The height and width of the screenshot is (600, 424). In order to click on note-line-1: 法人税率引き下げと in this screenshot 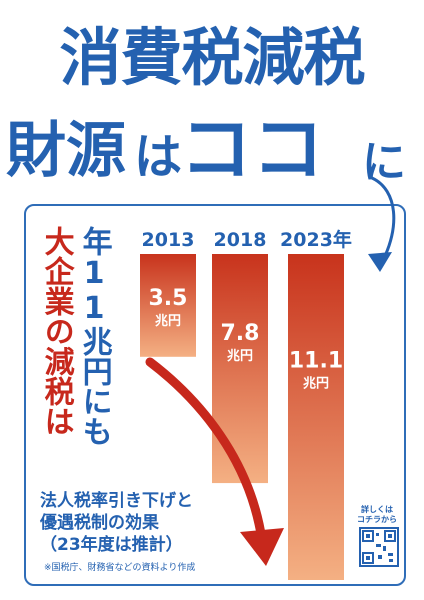, I will do `click(116, 501)`.